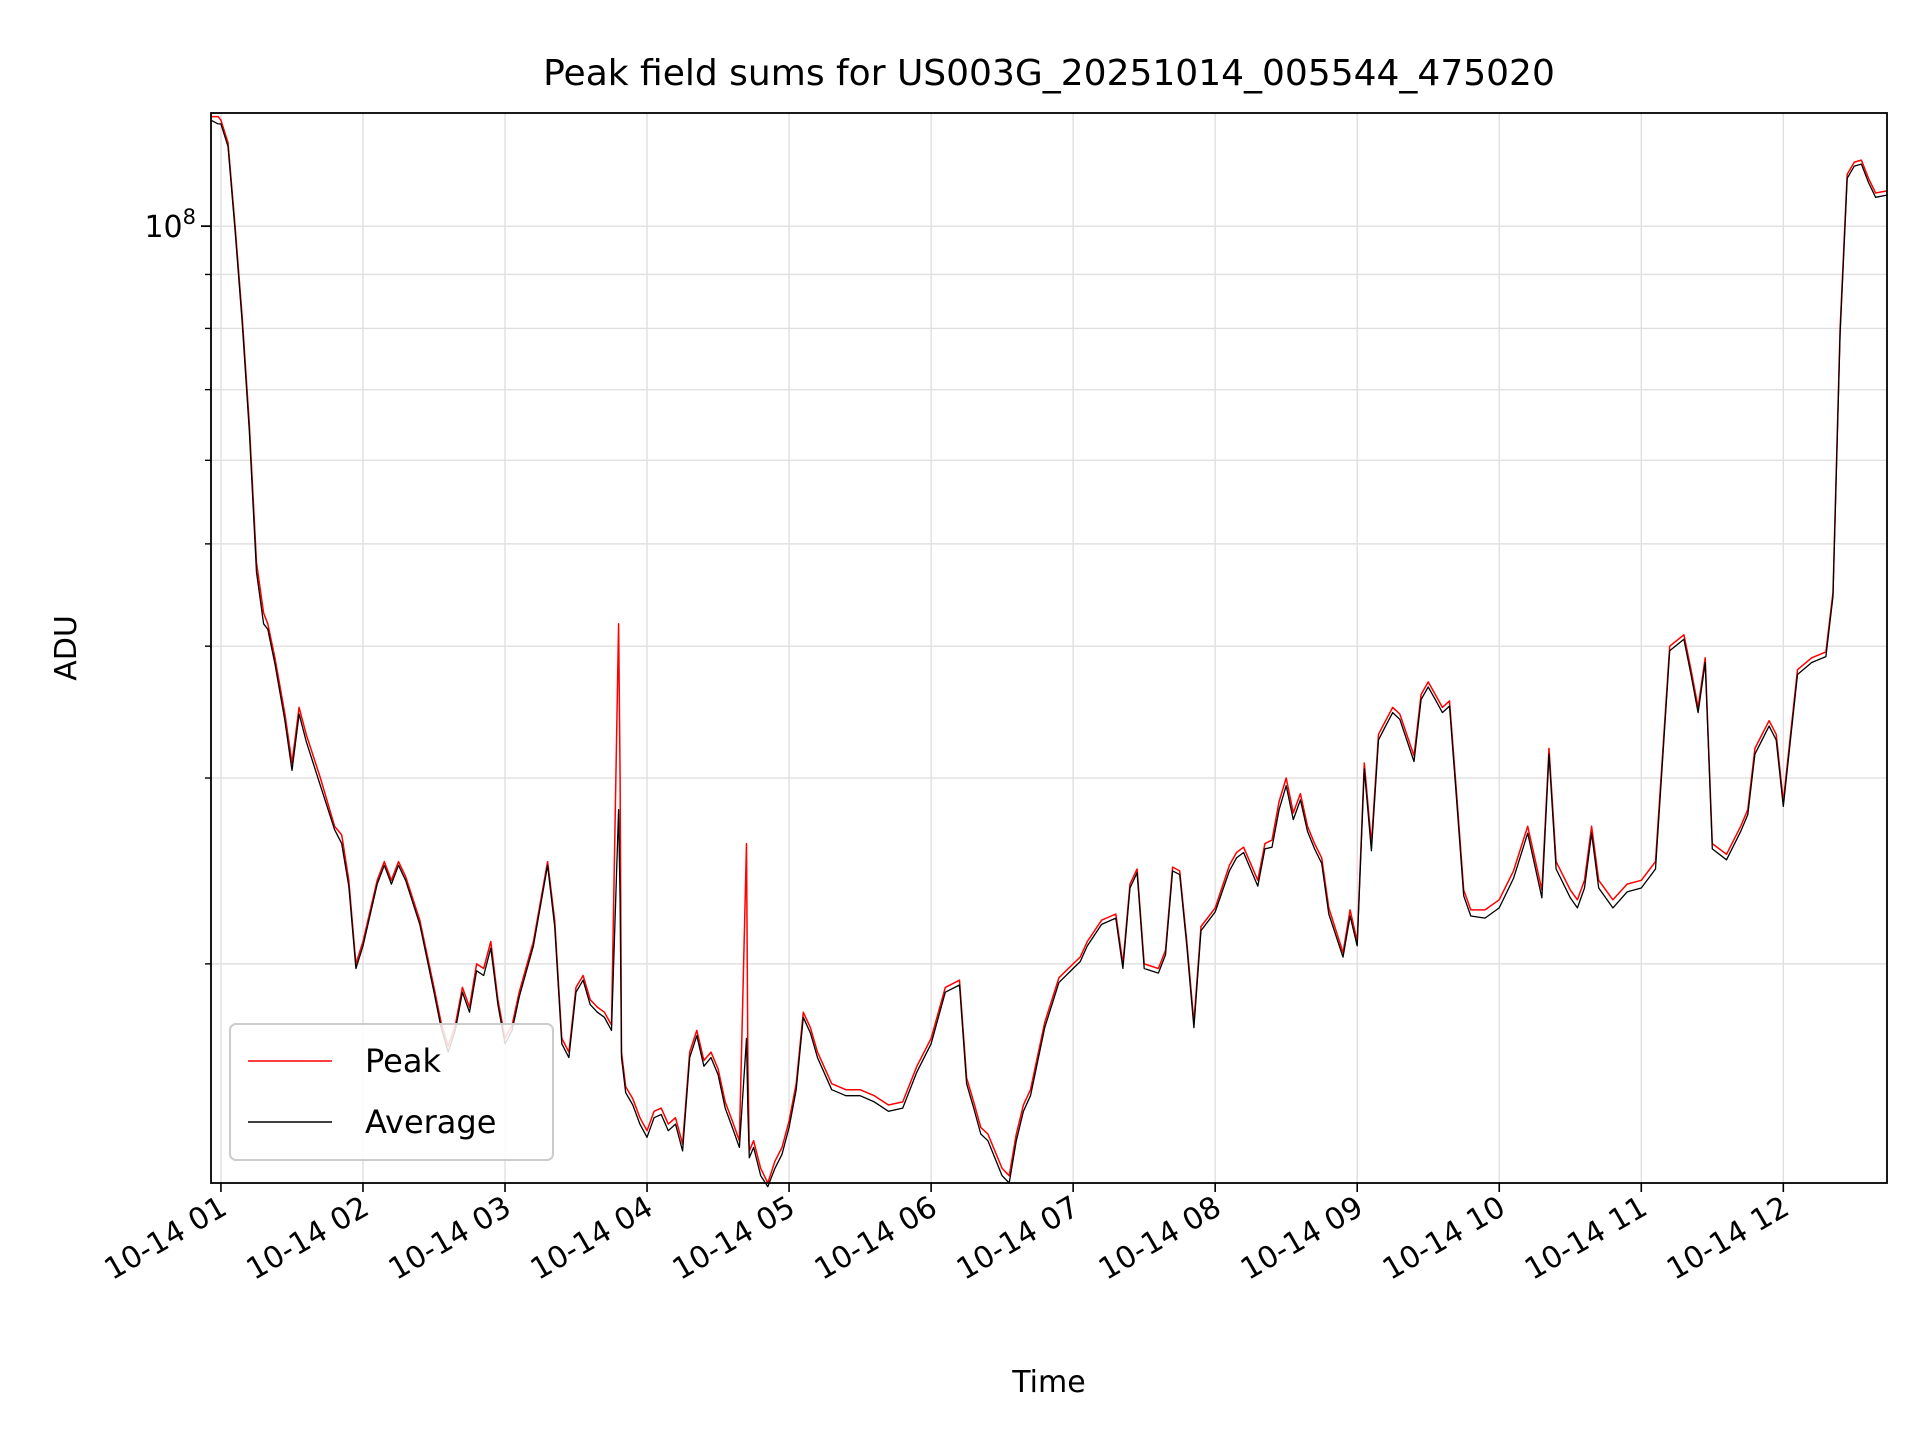  I want to click on y-tick-label: 108, so click(170, 225).